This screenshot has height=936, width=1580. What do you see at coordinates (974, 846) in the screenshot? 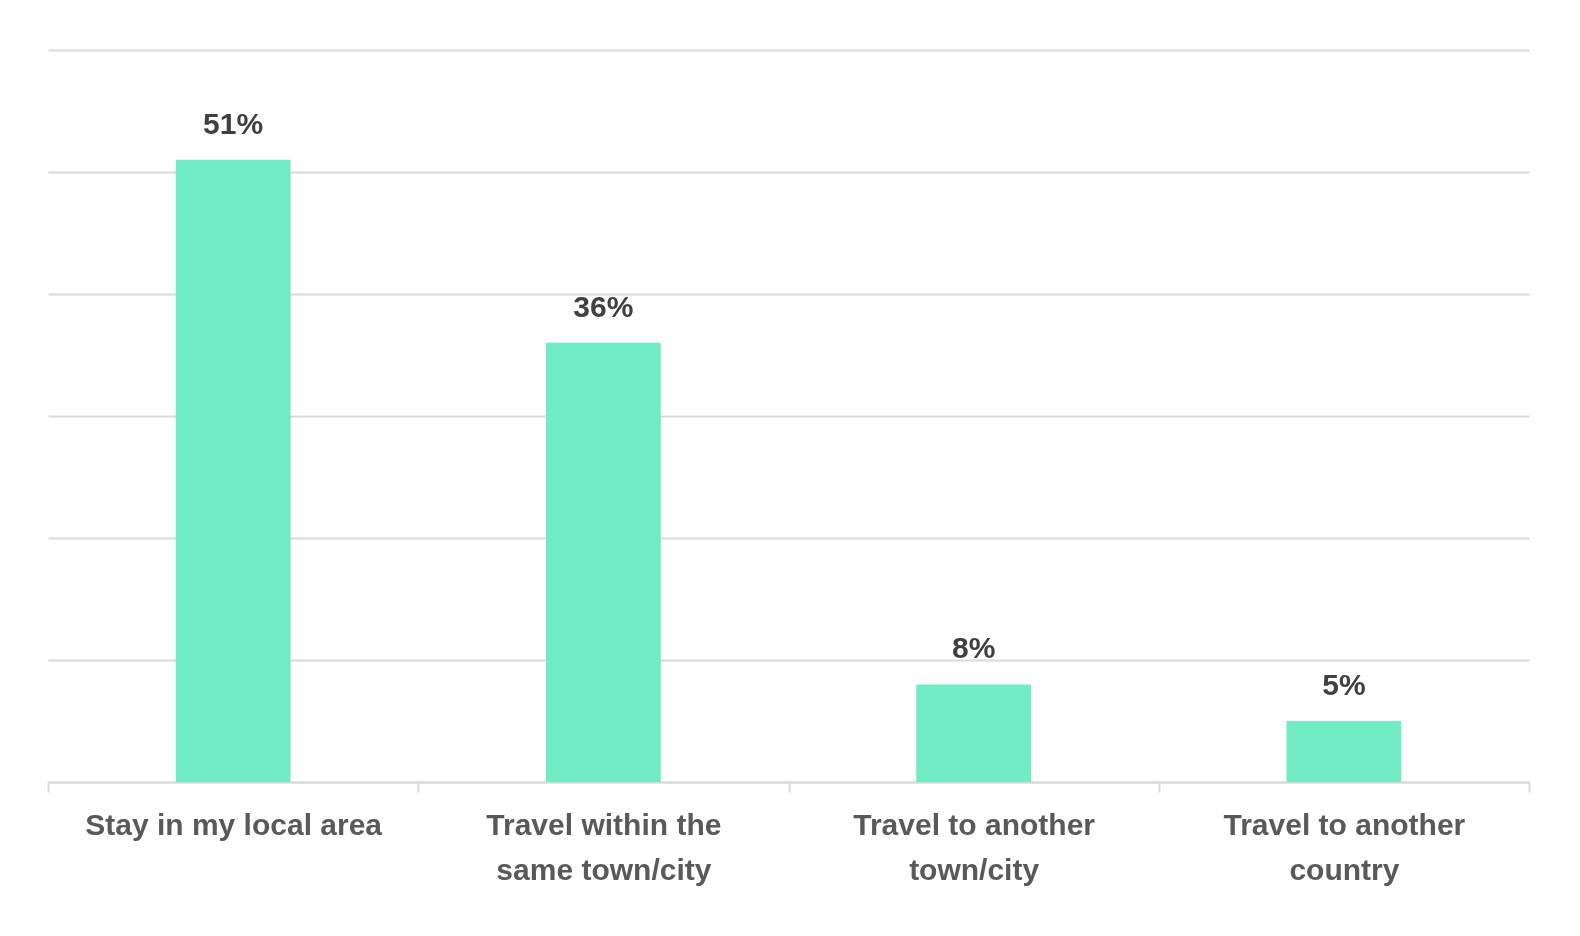
I see `x-tick-label: Travel to another town/city` at bounding box center [974, 846].